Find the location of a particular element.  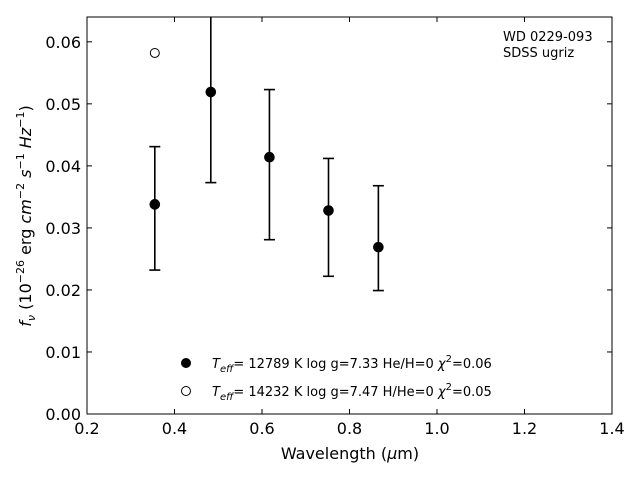

annotation-line-2: SDSS ugriz is located at coordinates (538, 53).